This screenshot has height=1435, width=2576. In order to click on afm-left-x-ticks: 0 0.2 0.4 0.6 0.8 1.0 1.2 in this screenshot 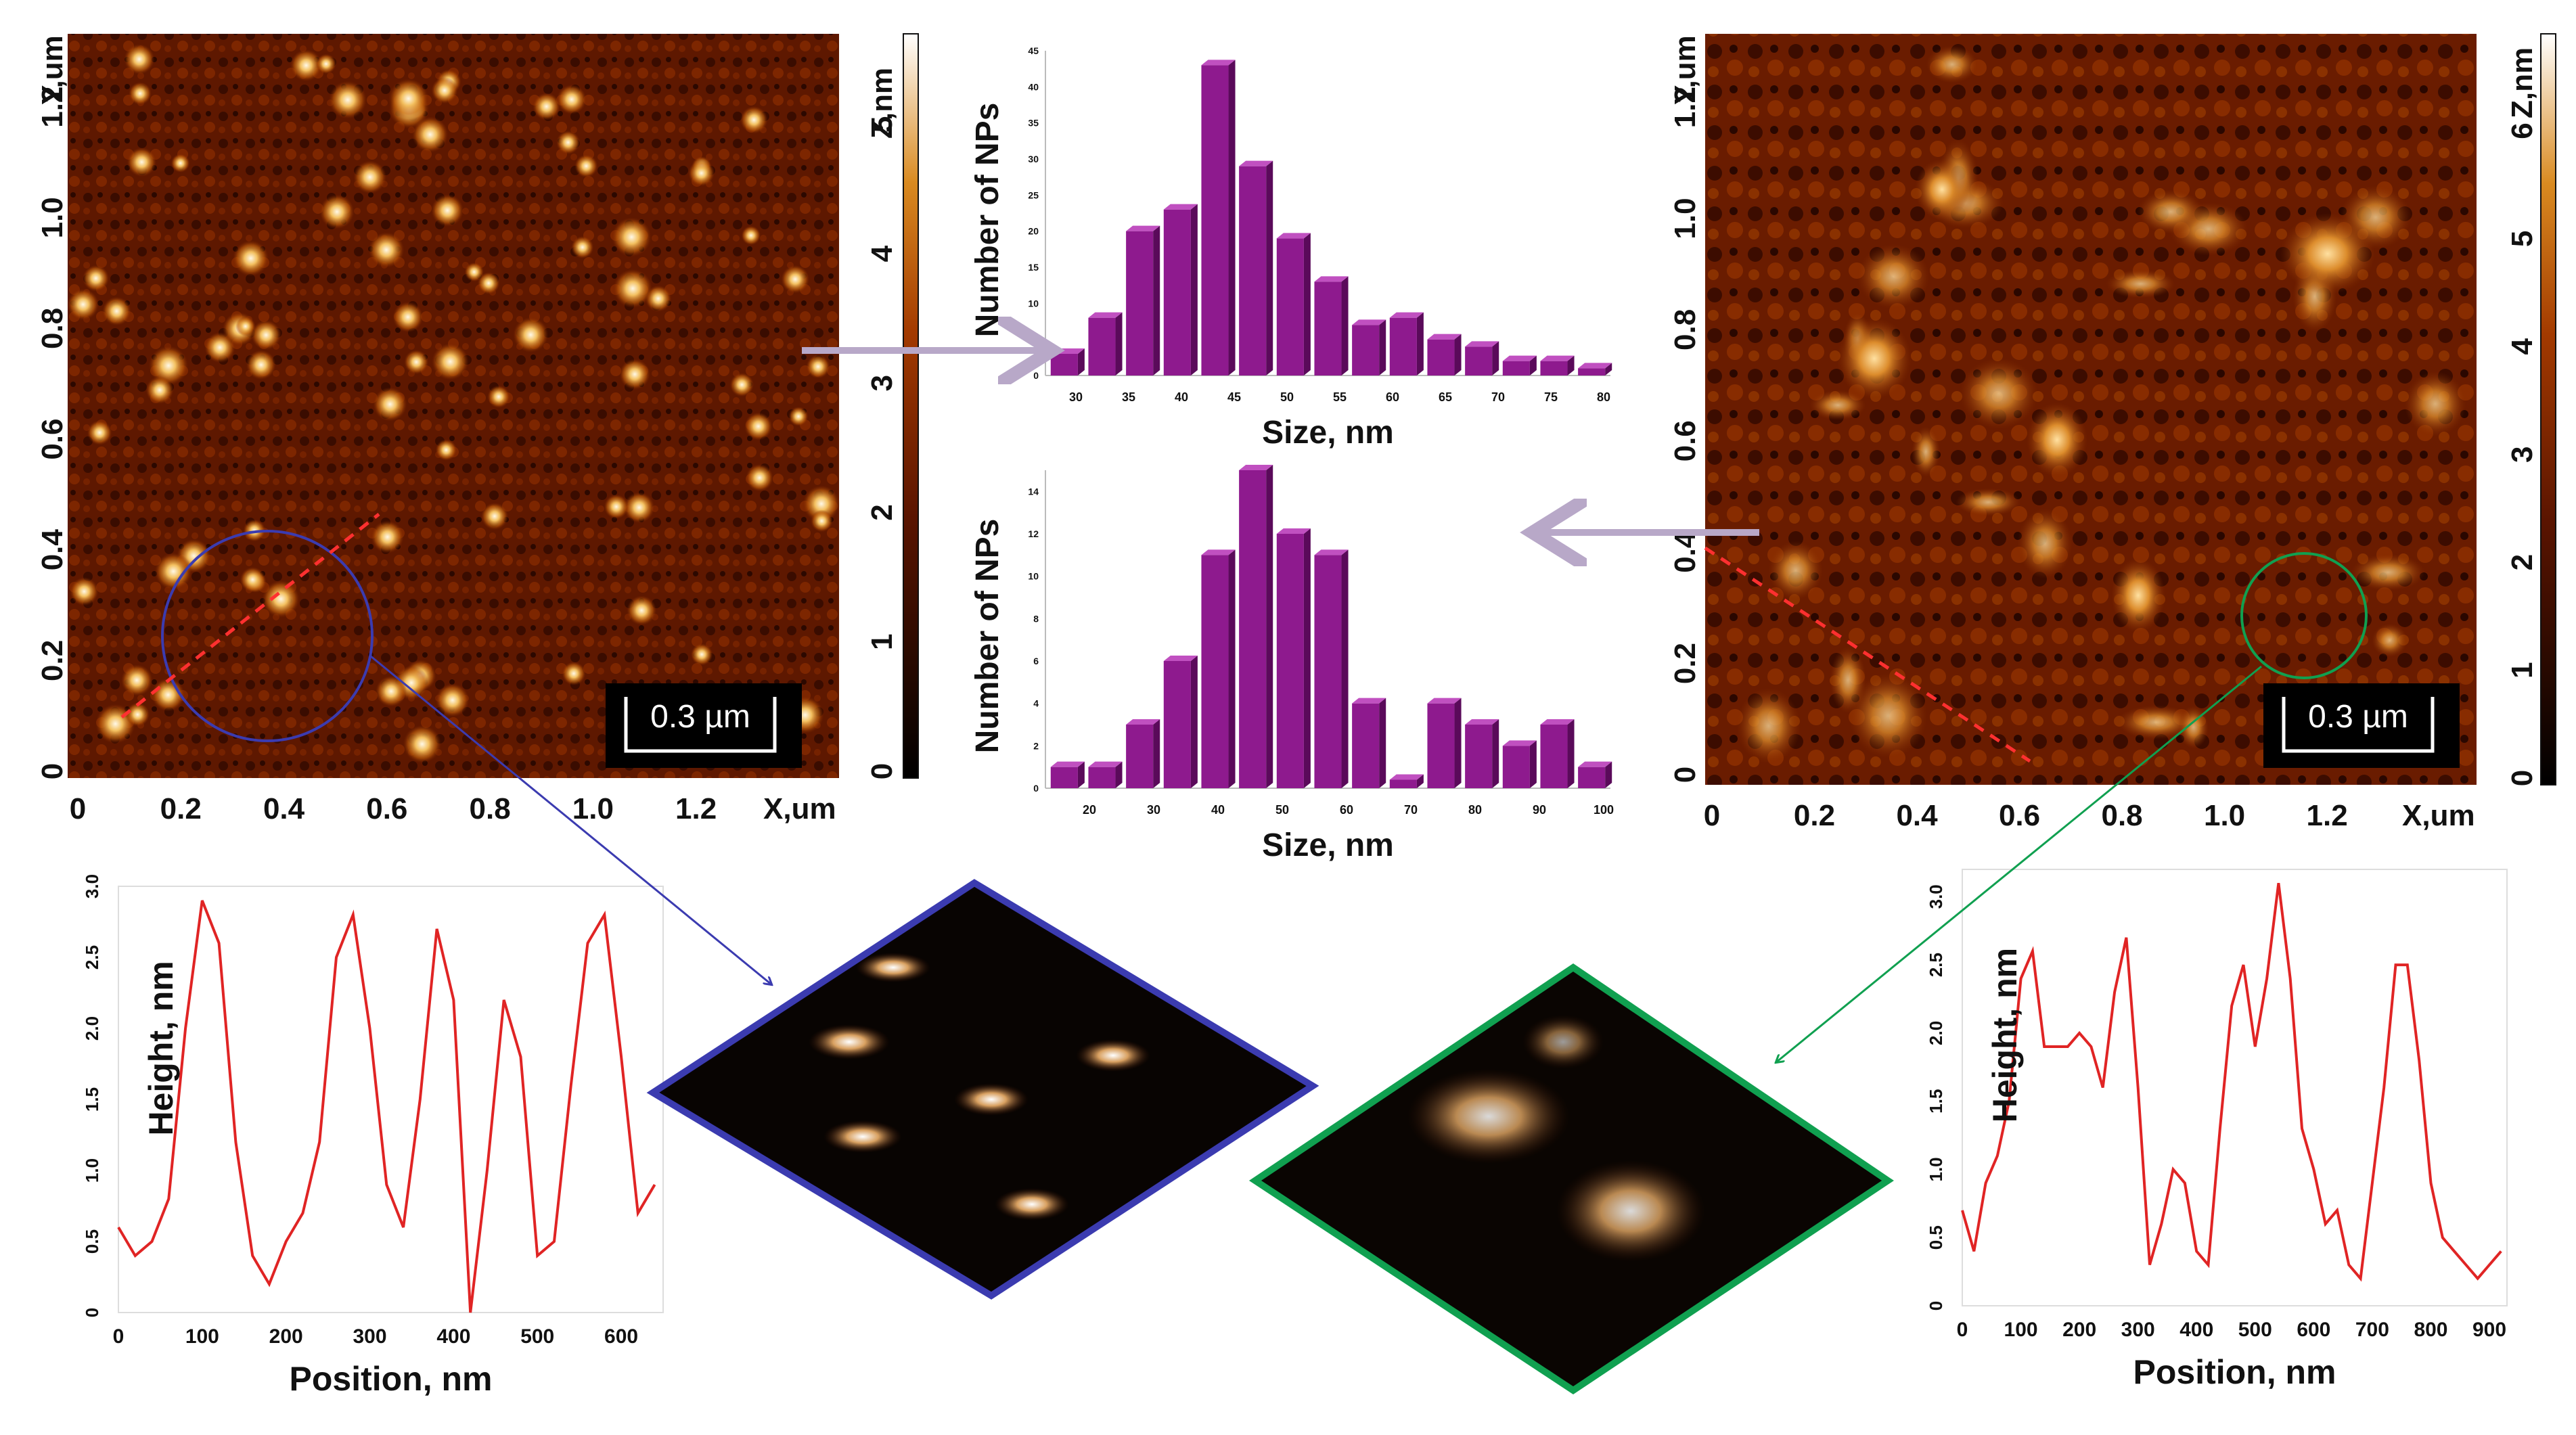, I will do `click(393, 808)`.